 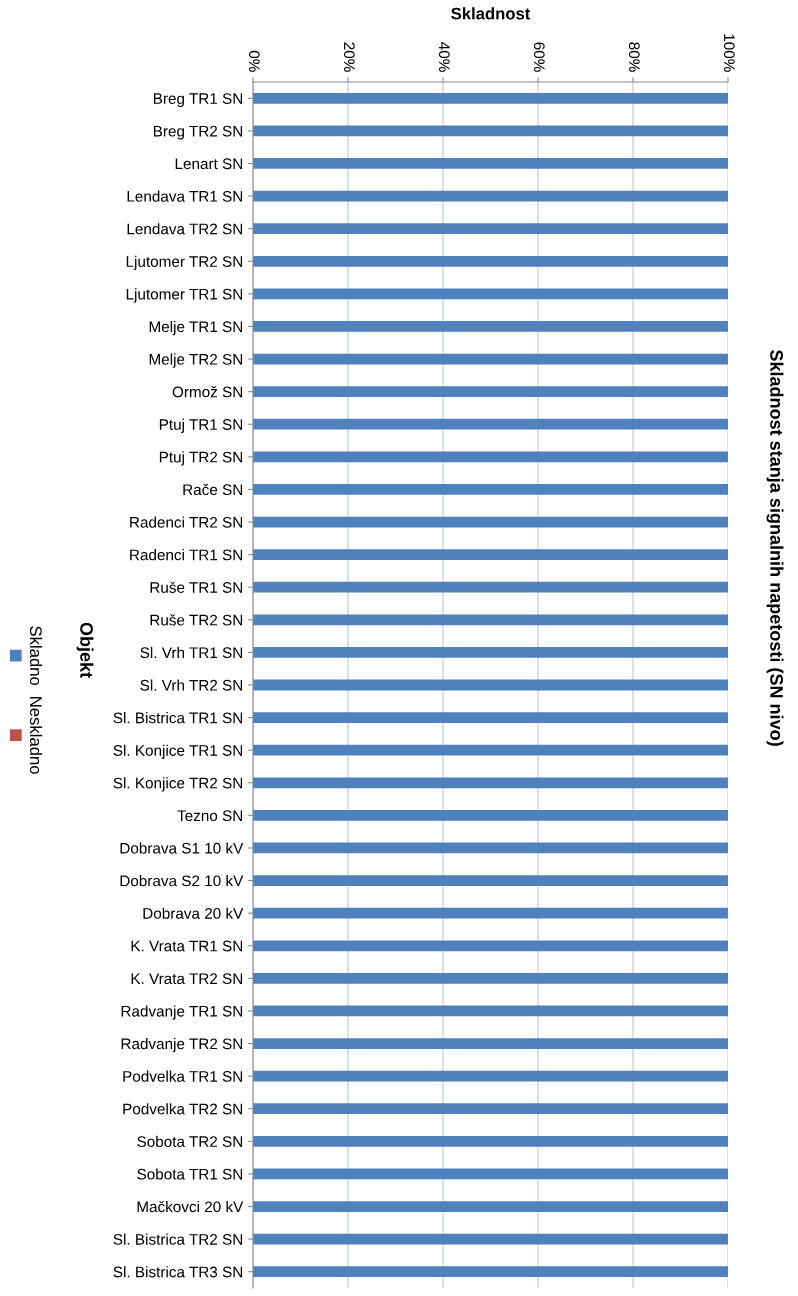 I want to click on y-tick-label: Sl. Vrh TR1 SN, so click(x=191, y=652).